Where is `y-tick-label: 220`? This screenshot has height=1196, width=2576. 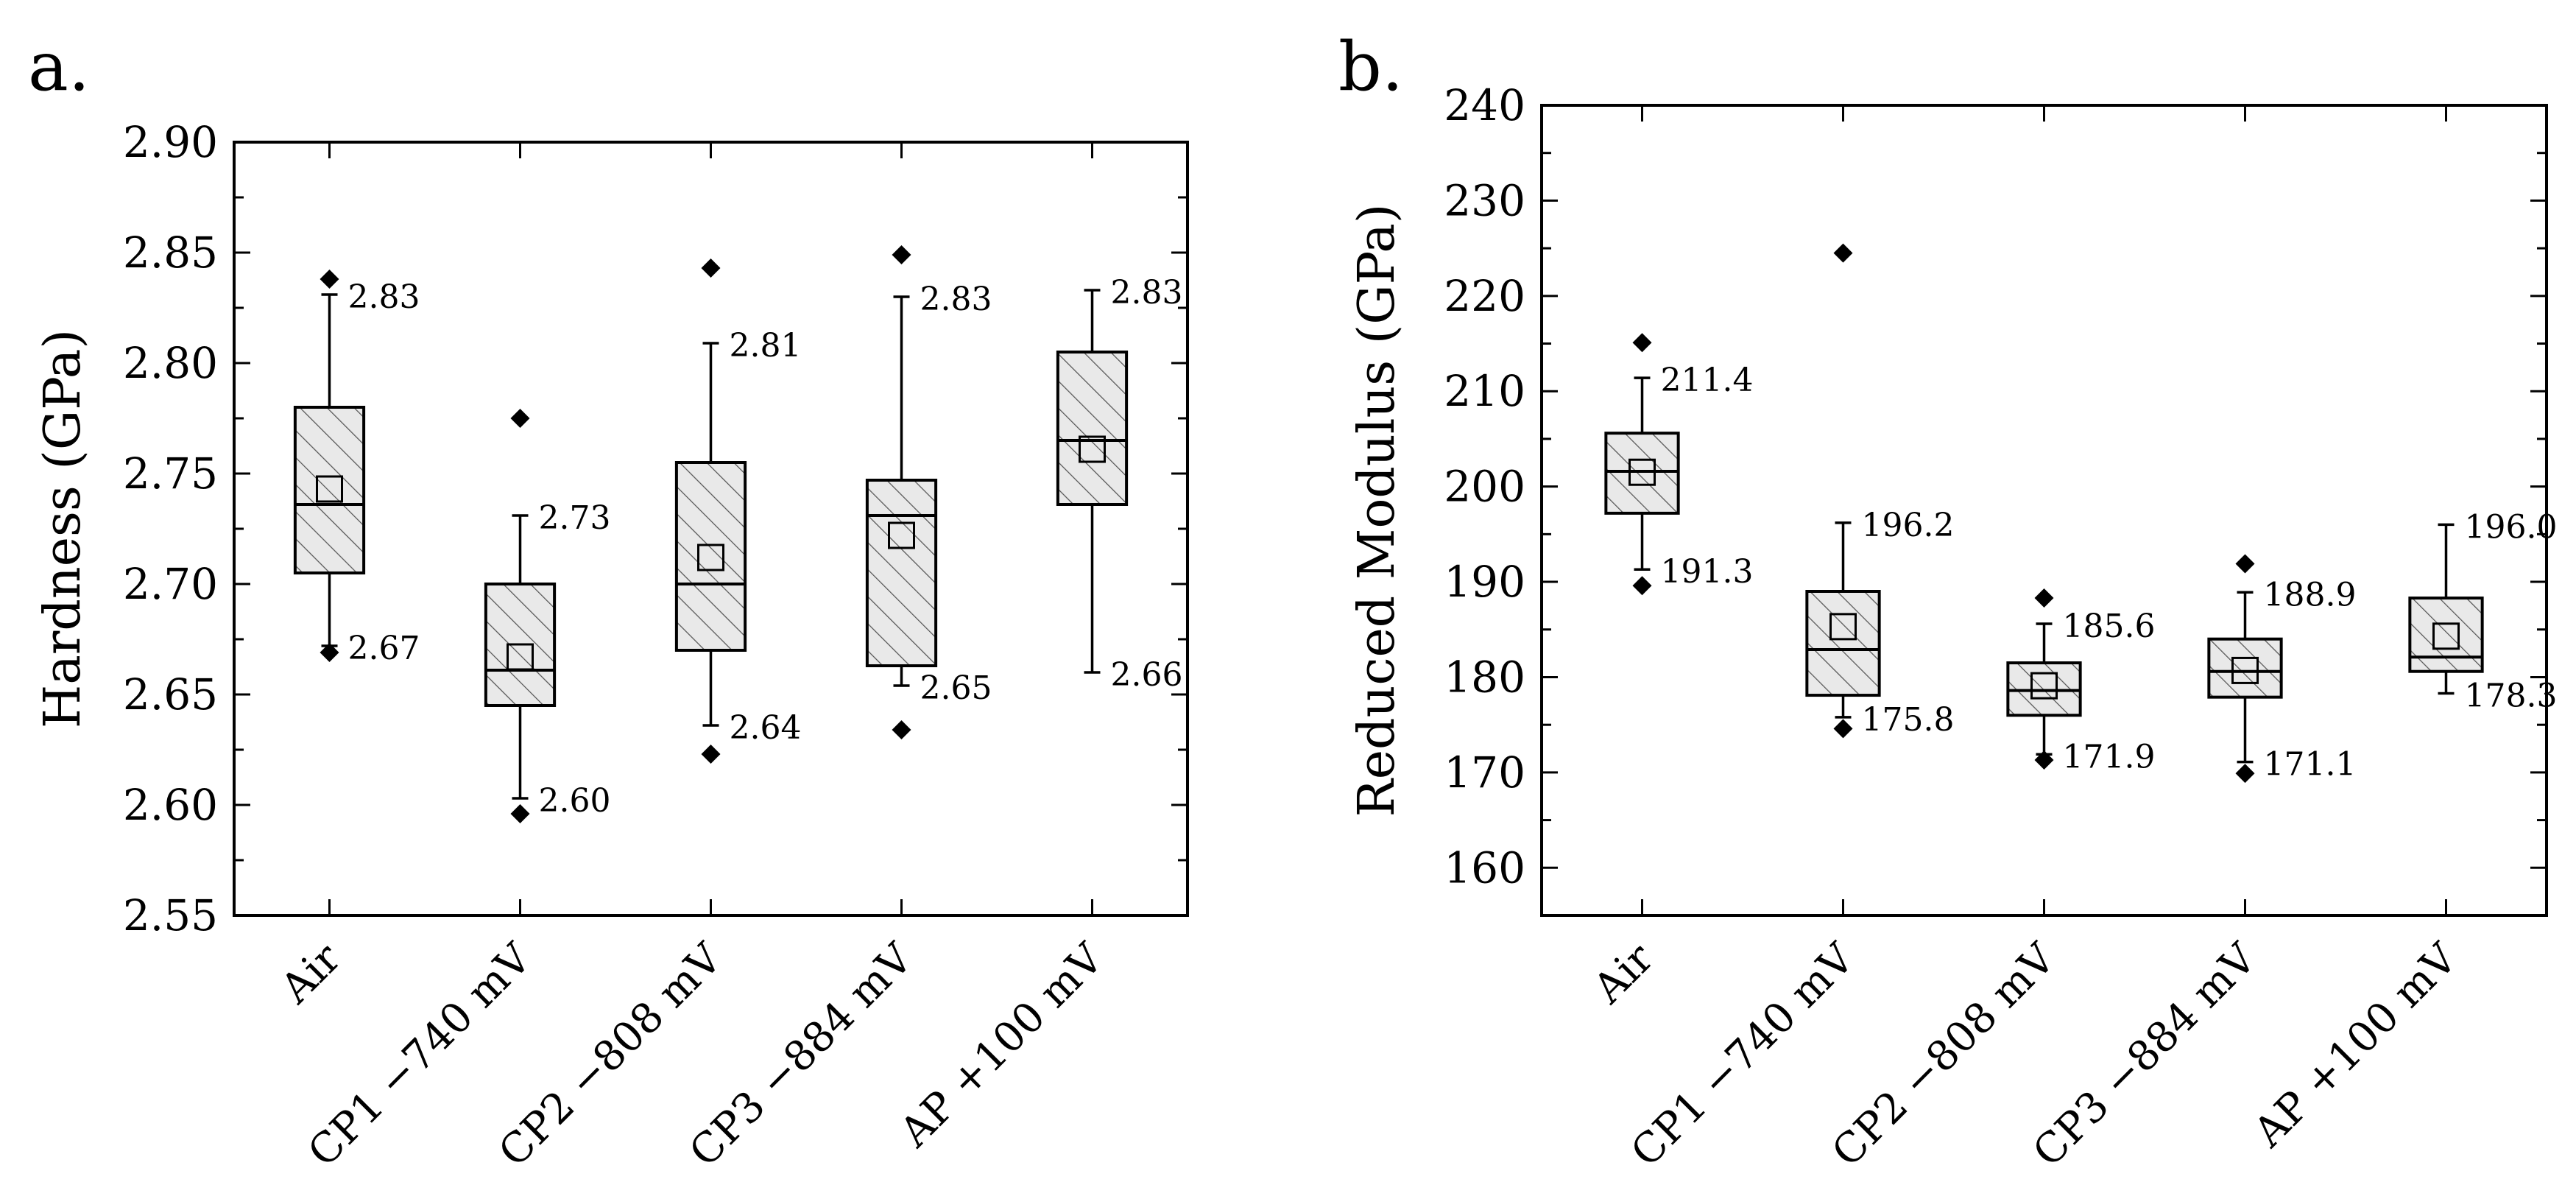
y-tick-label: 220 is located at coordinates (1484, 296).